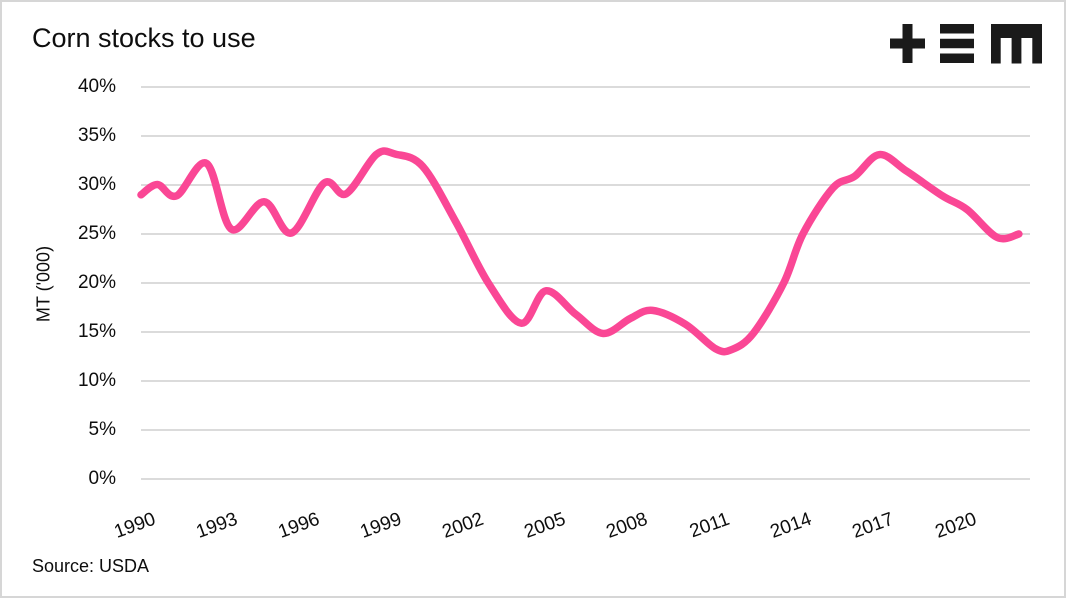 This screenshot has width=1066, height=600. Describe the element at coordinates (59, 234) in the screenshot. I see `y-tick-label: 25%` at that location.